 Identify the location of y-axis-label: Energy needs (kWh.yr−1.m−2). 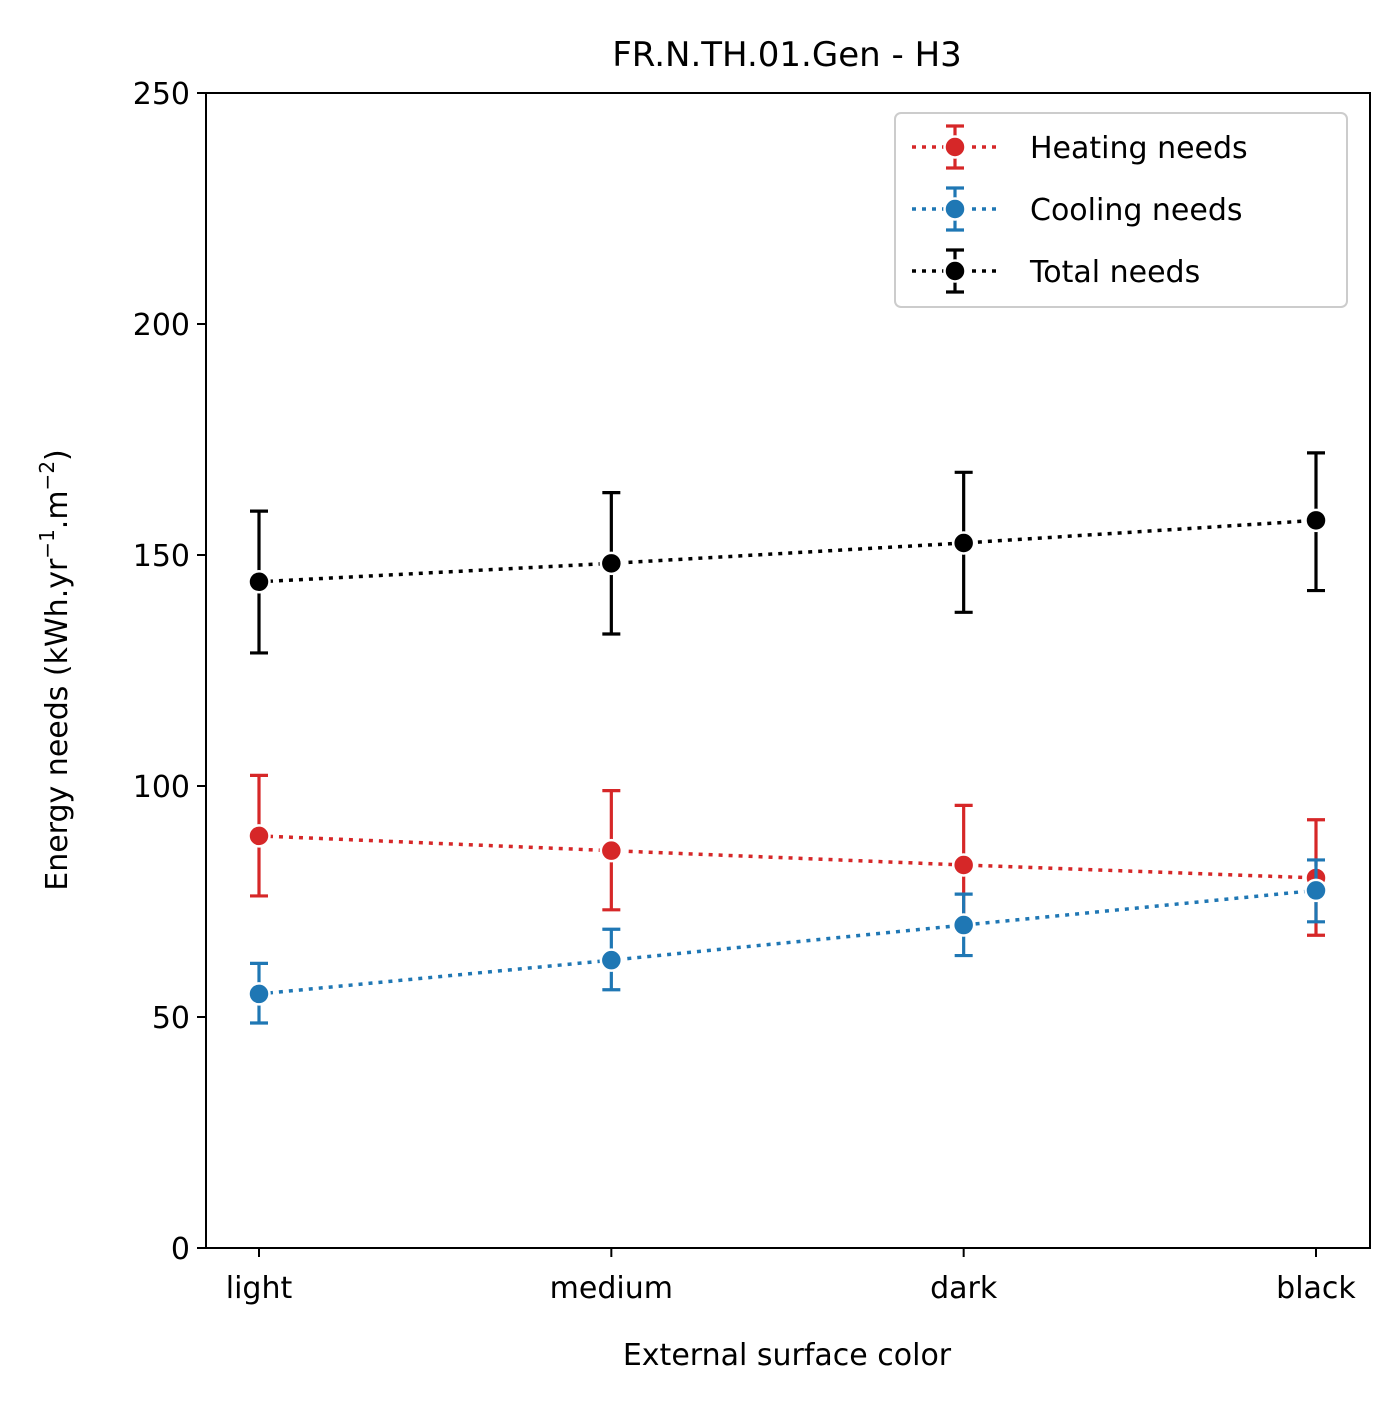
(55, 670).